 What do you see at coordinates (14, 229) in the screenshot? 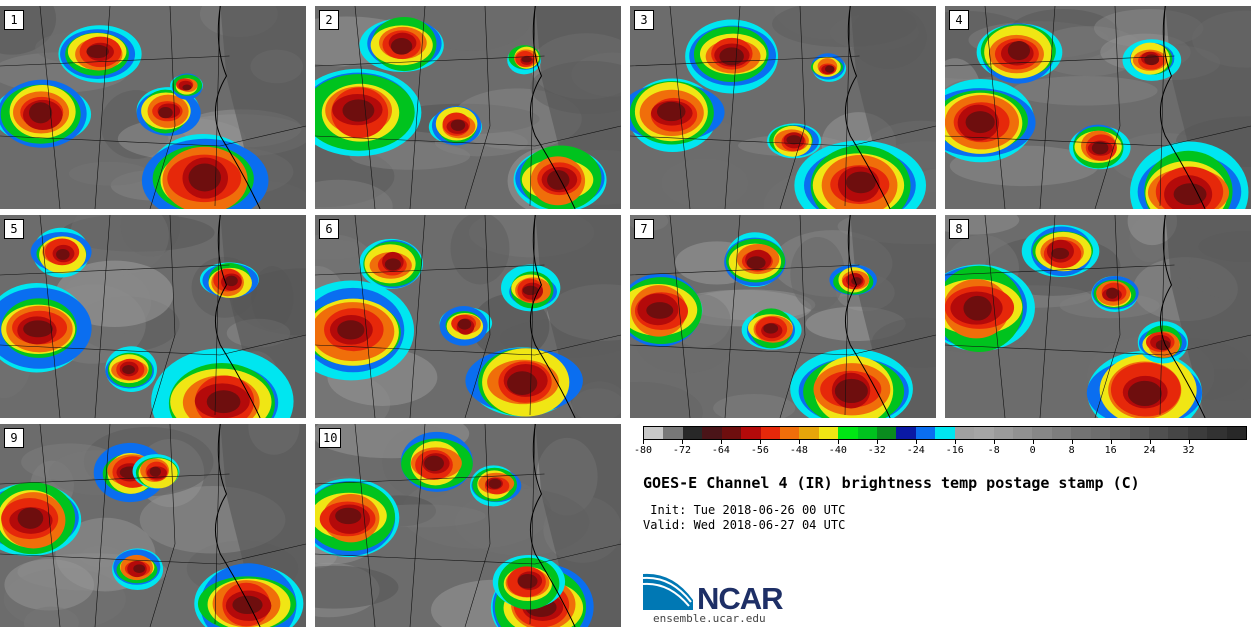
I see `panel-number-label: 5` at bounding box center [14, 229].